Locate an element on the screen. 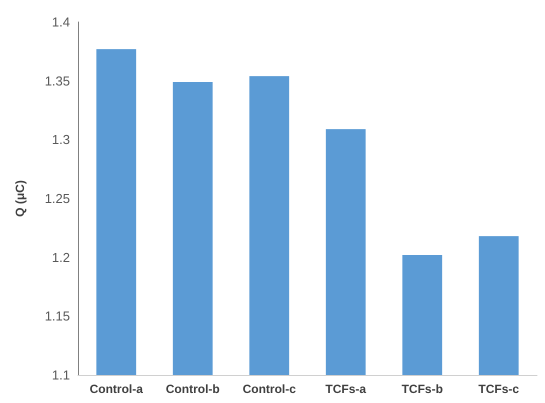 The width and height of the screenshot is (545, 403). x-tick-label: TCFs-c is located at coordinates (499, 389).